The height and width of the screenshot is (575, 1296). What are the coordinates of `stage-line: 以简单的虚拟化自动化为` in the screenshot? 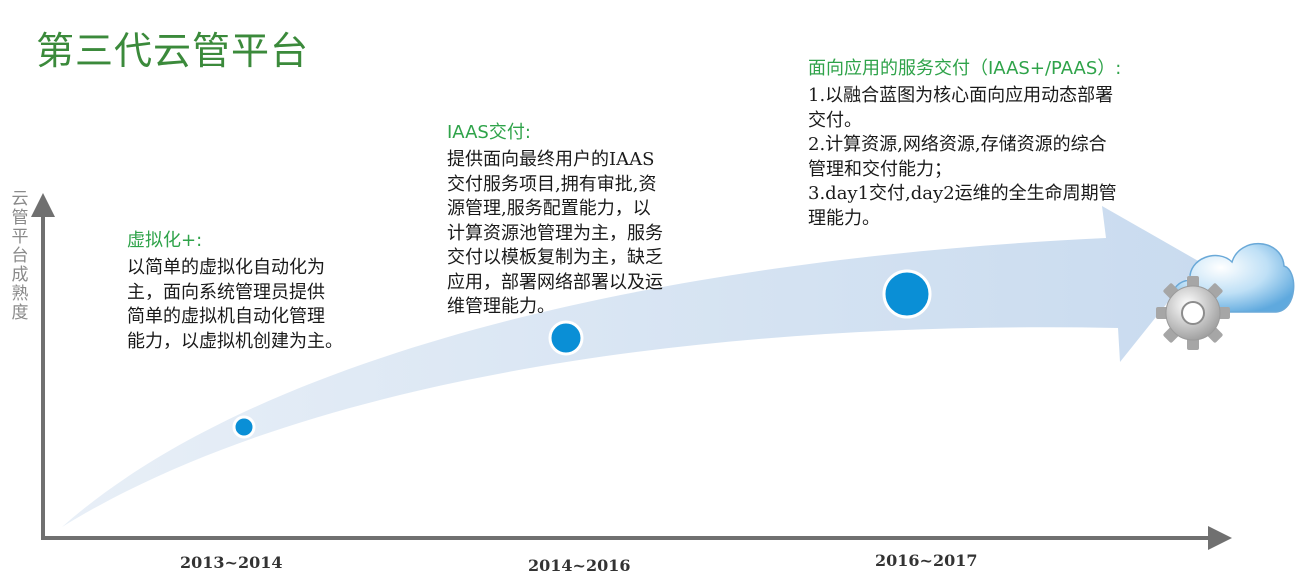 It's located at (226, 267).